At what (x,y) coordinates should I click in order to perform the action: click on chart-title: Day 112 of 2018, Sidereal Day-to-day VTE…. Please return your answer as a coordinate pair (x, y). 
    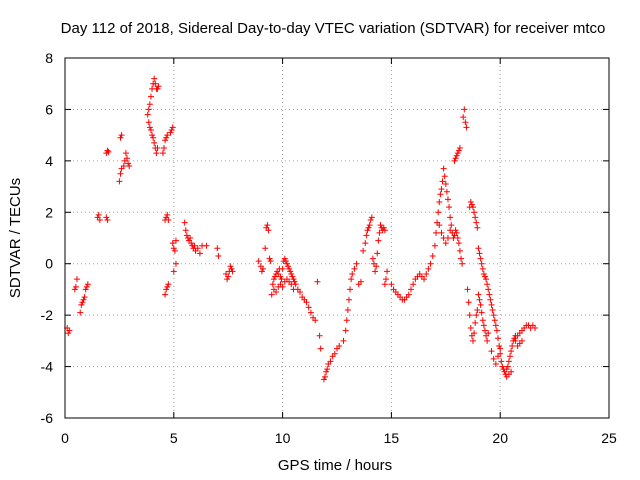
    Looking at the image, I should click on (333, 28).